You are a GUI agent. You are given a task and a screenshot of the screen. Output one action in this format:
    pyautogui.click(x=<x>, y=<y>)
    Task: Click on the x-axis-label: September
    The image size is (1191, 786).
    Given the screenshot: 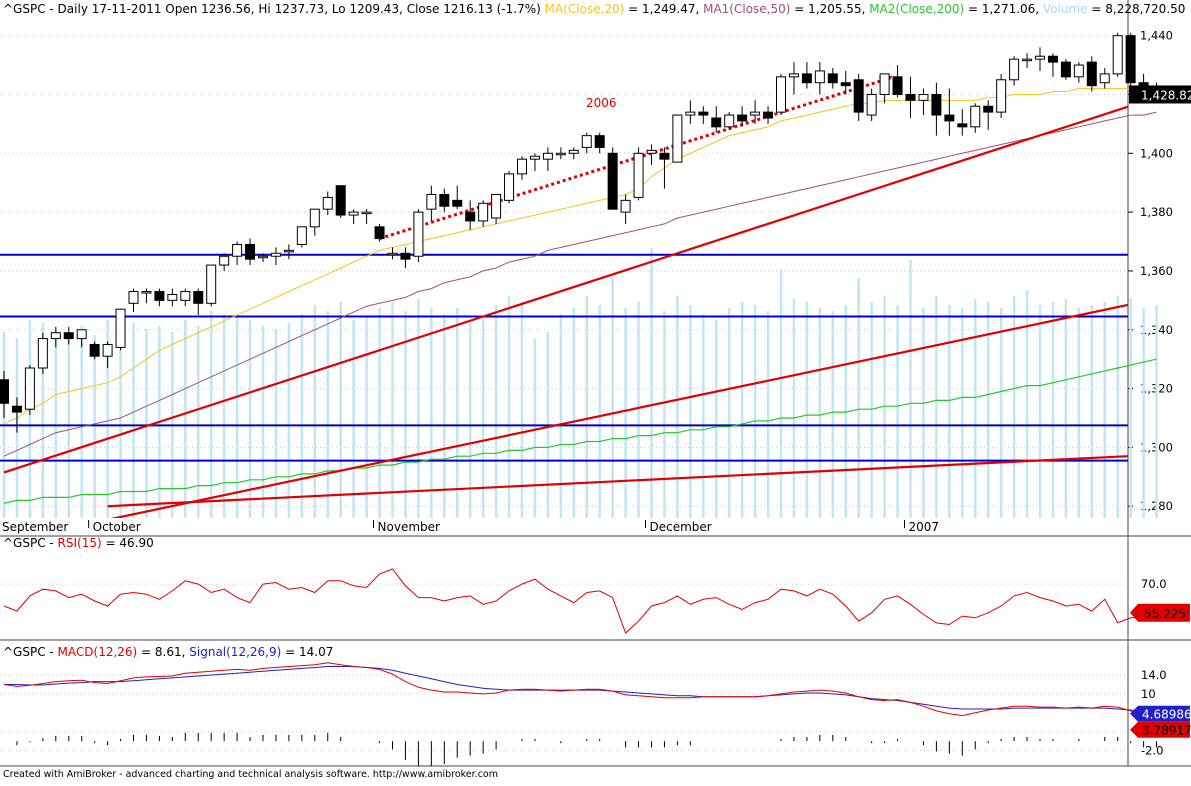 What is the action you would take?
    pyautogui.click(x=35, y=527)
    